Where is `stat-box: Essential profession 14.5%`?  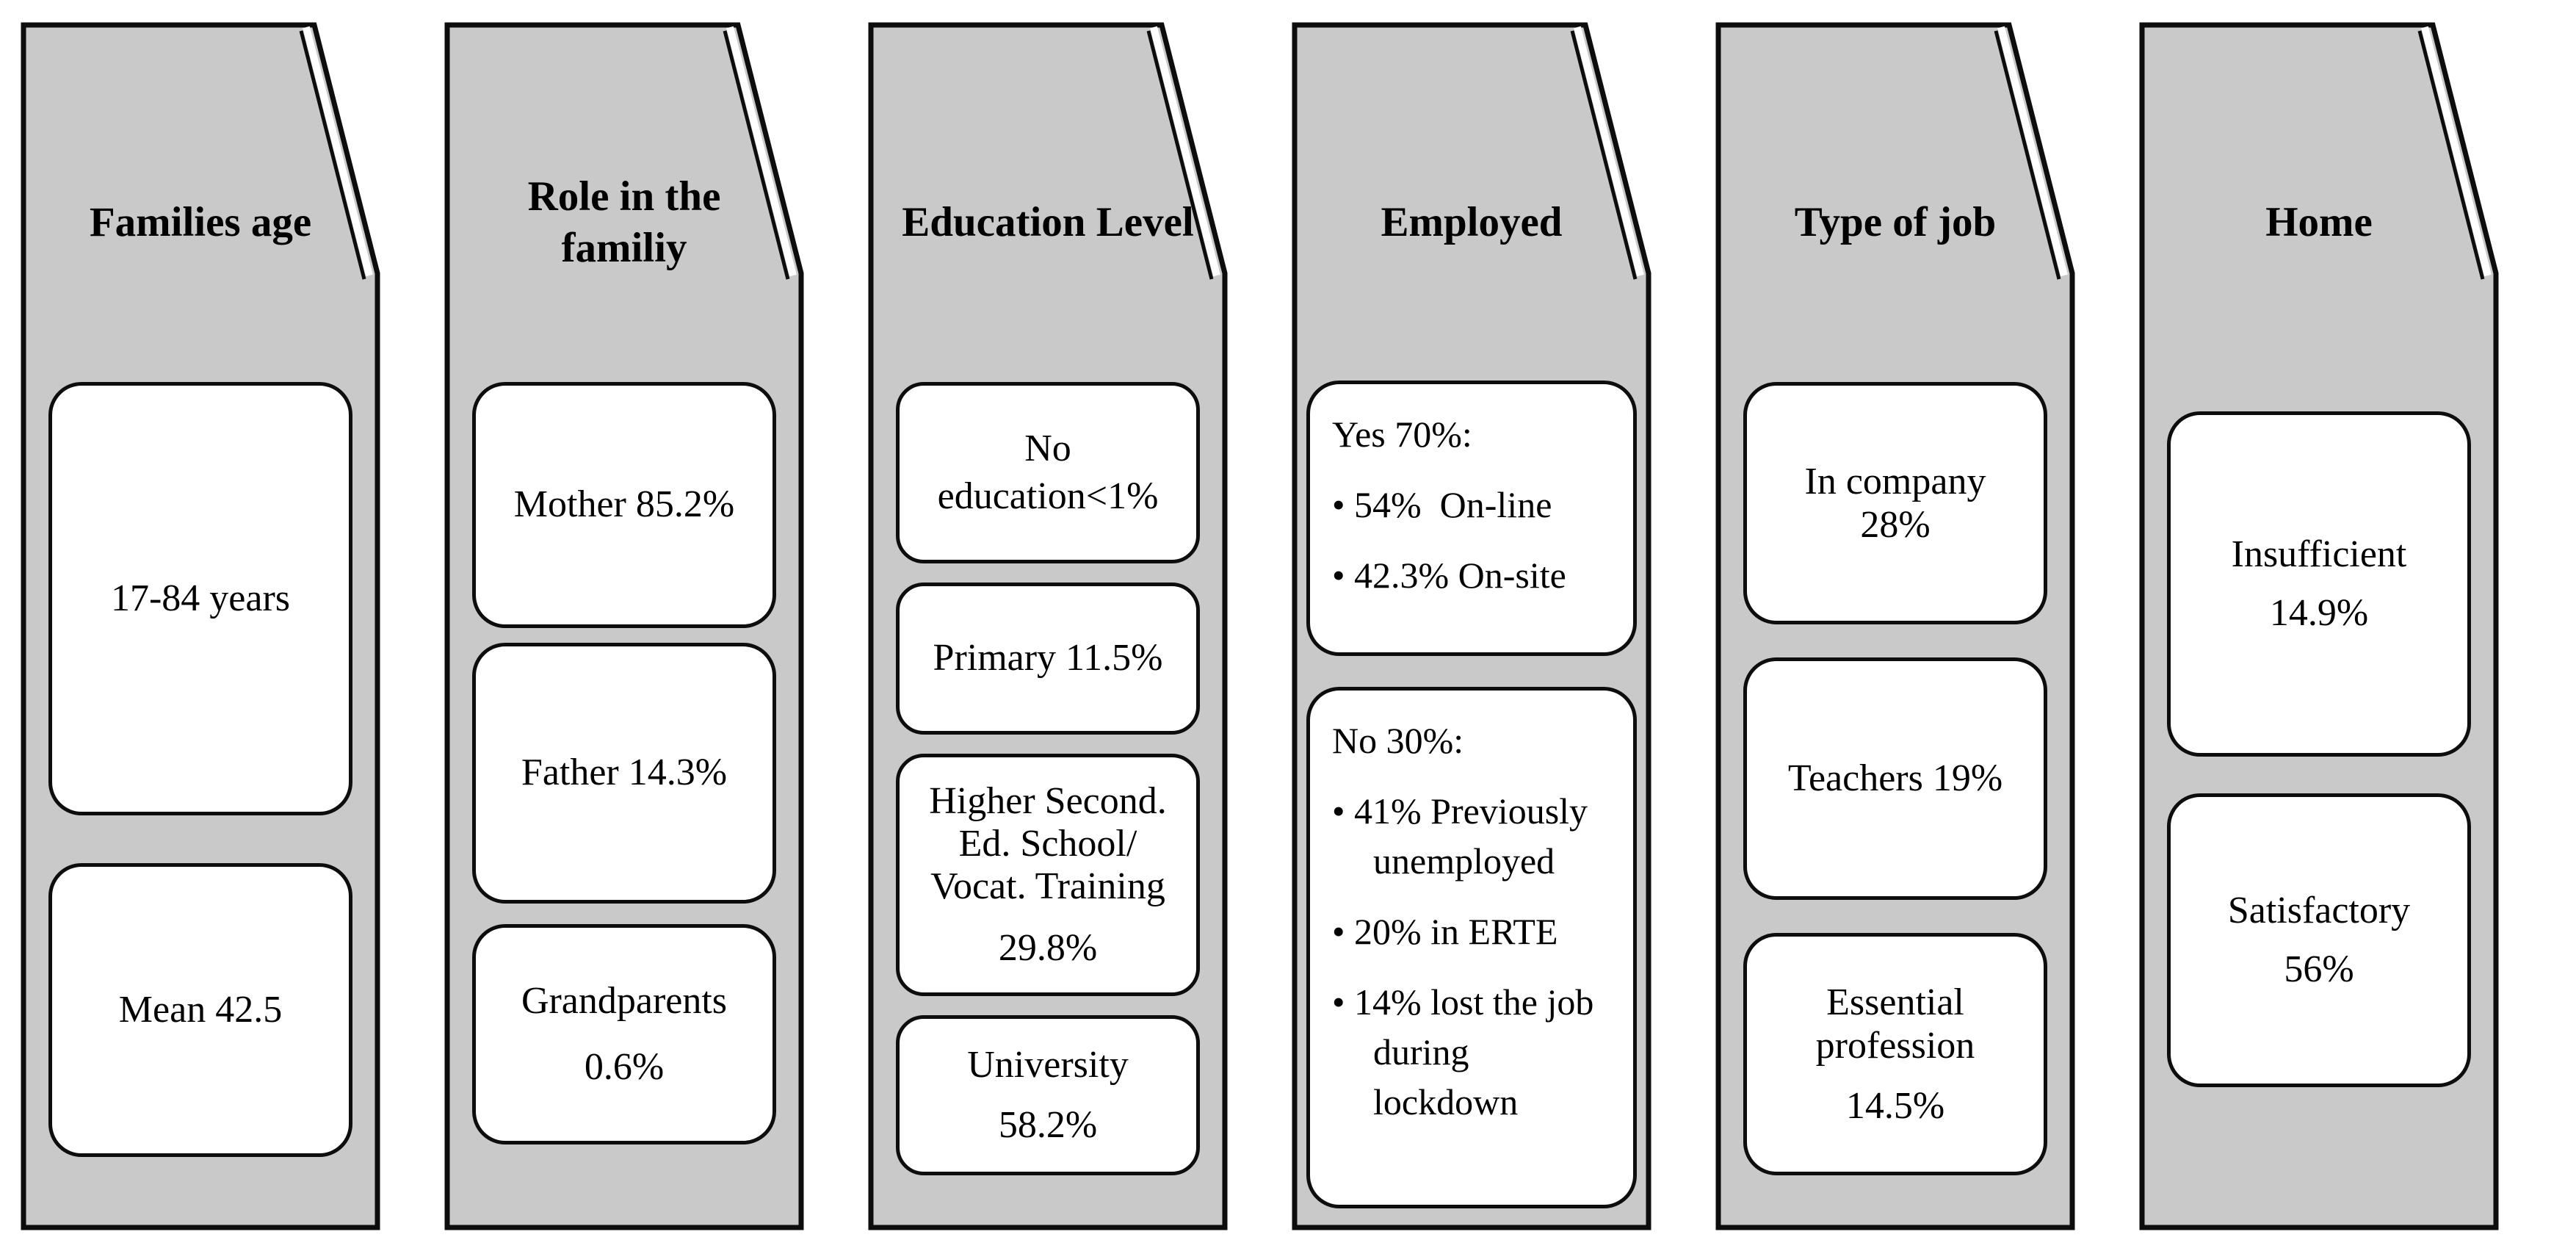
stat-box: Essential profession 14.5% is located at coordinates (1895, 1054).